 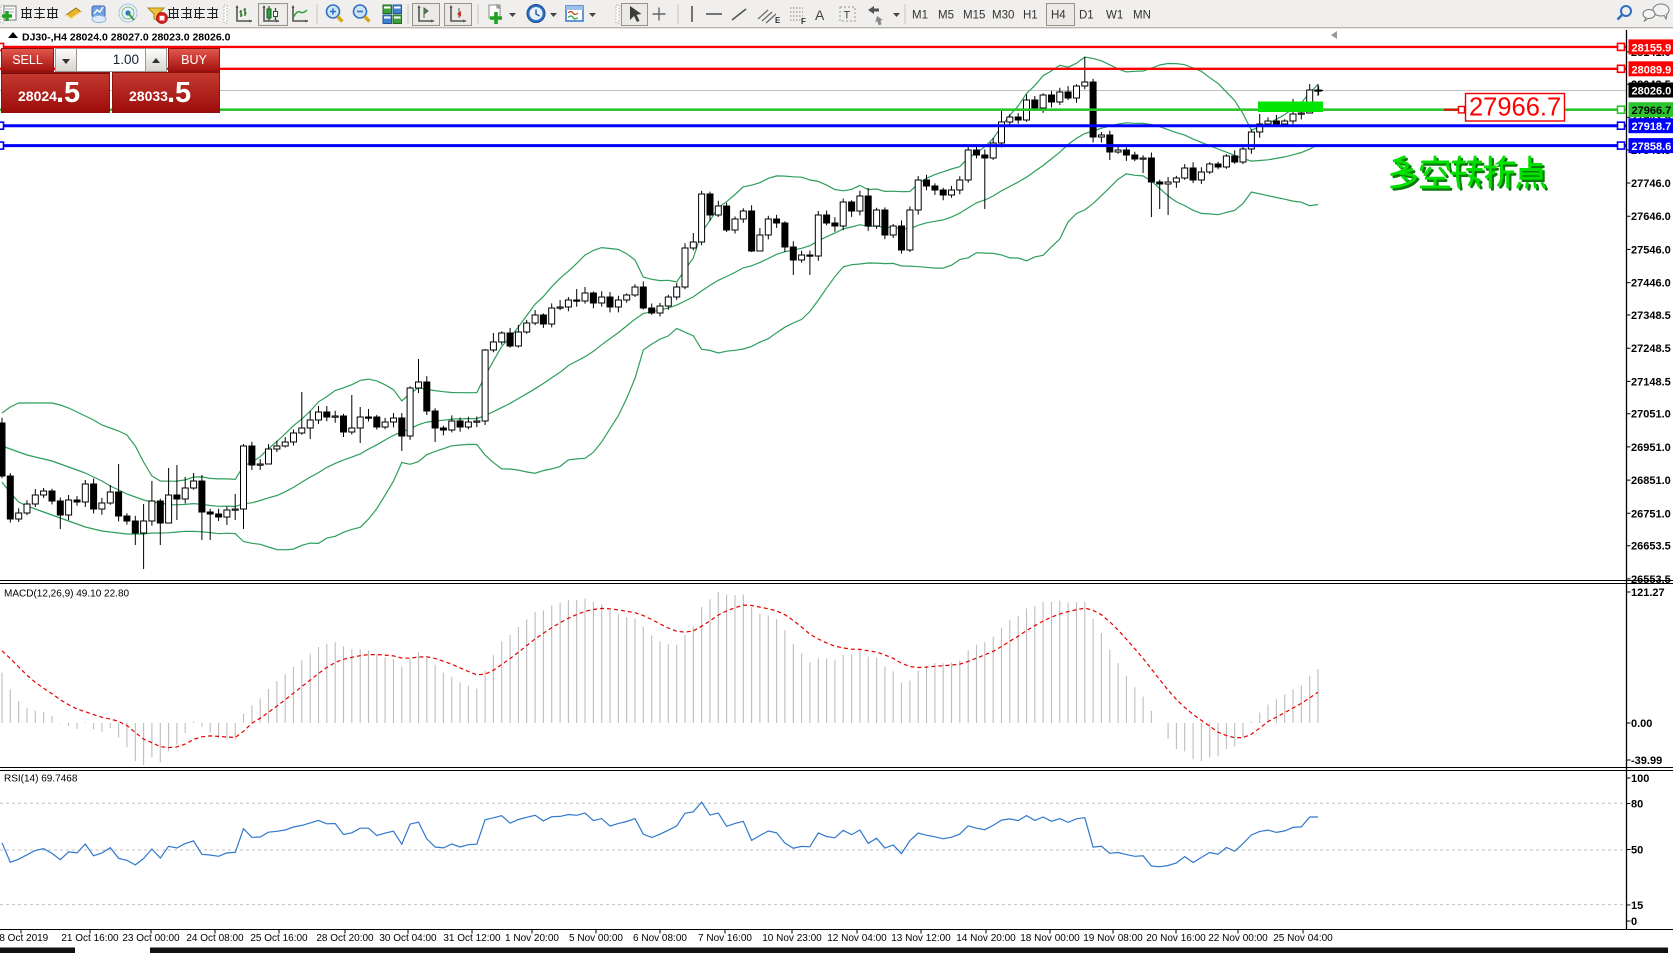 What do you see at coordinates (67, 594) in the screenshot?
I see `svg-text: MACD(12,26,9) 49.10 22.80` at bounding box center [67, 594].